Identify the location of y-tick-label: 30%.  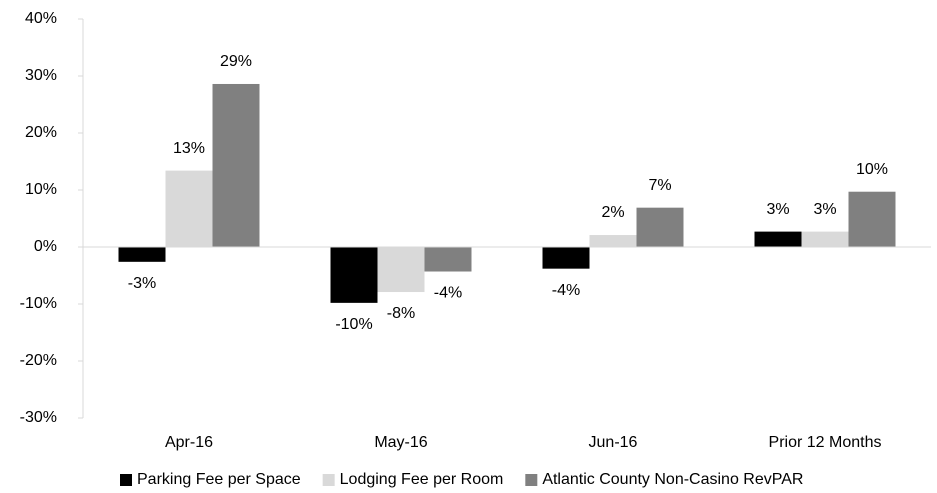
(41, 75).